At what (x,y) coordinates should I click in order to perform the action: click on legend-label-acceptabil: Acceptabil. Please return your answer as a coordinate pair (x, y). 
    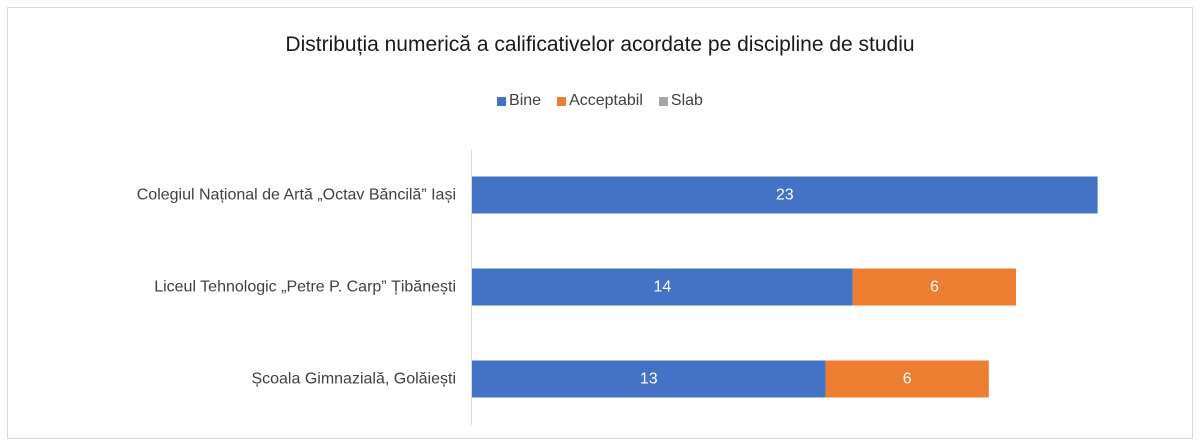
    Looking at the image, I should click on (606, 100).